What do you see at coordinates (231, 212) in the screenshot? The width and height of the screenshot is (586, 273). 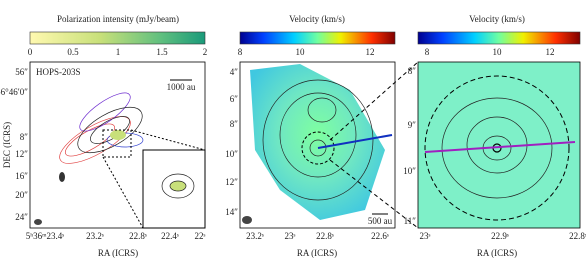 I see `y-tick-label: 14″` at bounding box center [231, 212].